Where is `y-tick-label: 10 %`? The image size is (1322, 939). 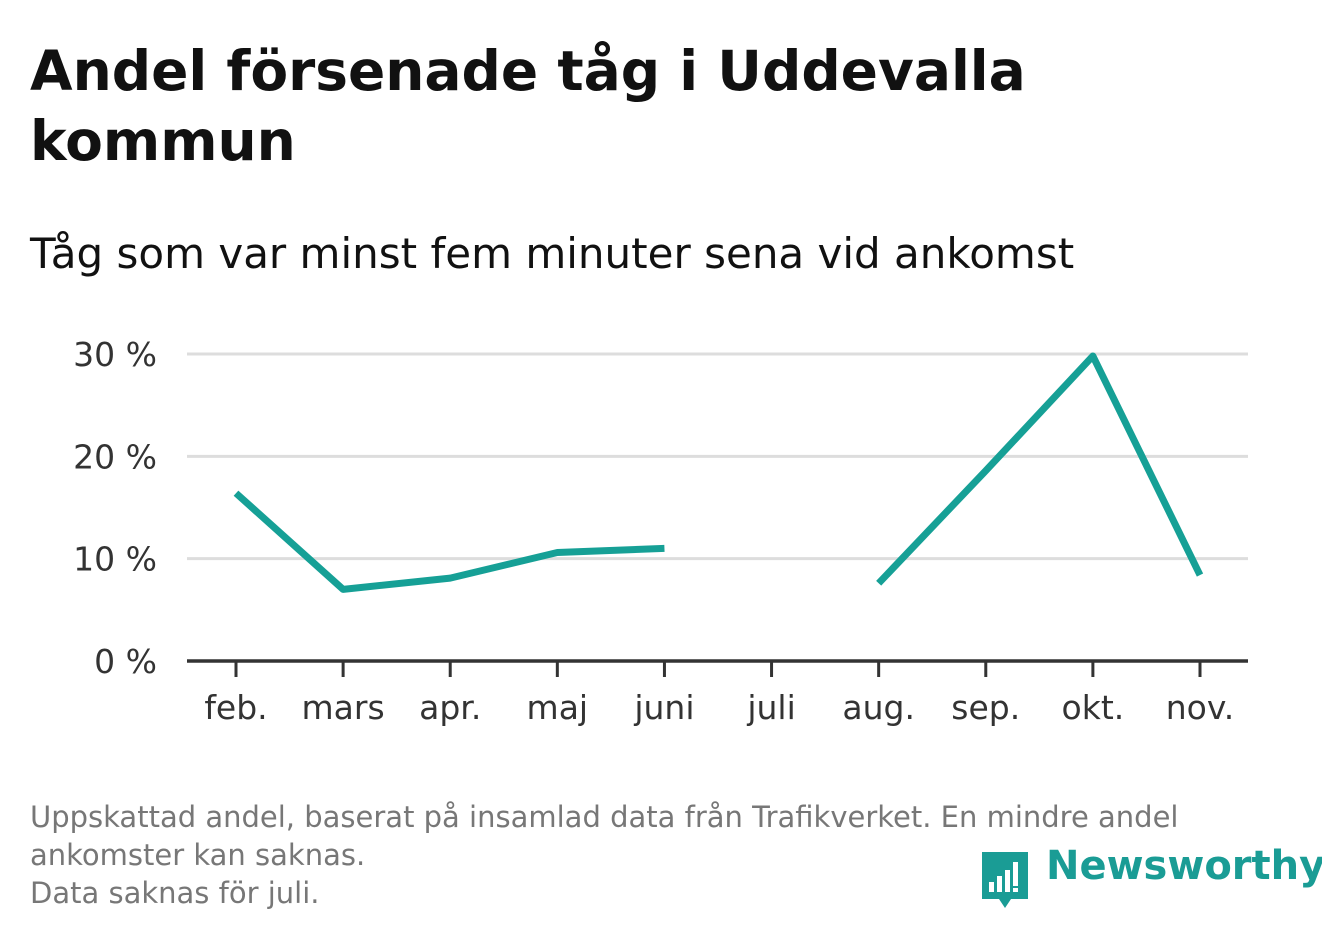 y-tick-label: 10 % is located at coordinates (115, 559).